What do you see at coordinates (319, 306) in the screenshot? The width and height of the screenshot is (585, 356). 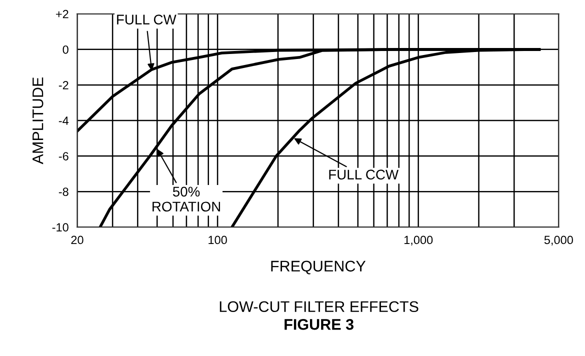 I see `text: LOW-CUT FILTER EFFECTS` at bounding box center [319, 306].